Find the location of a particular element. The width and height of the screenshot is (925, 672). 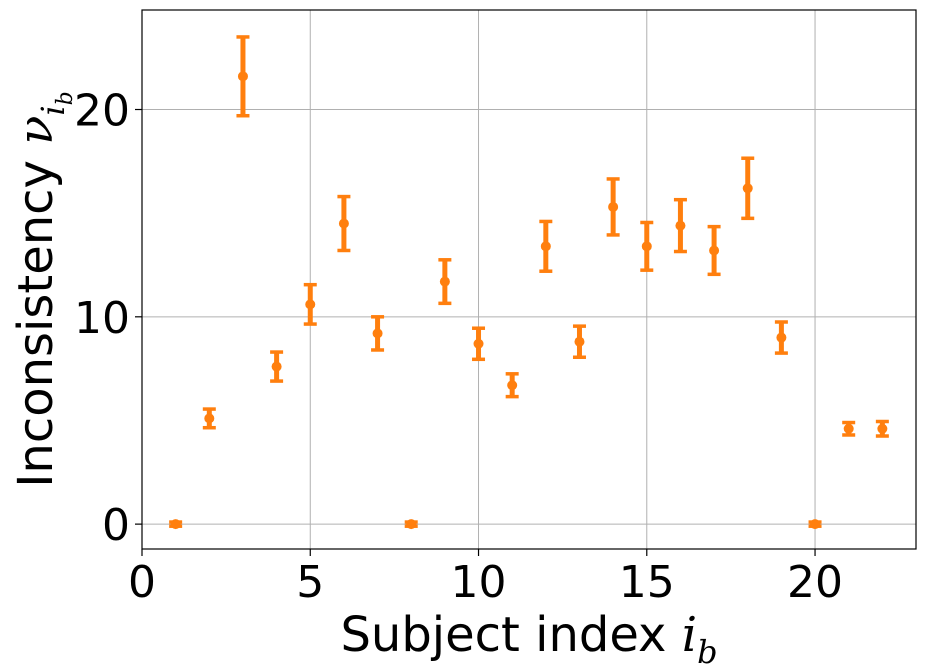

x-axis-label-subscript: b is located at coordinates (707, 652).